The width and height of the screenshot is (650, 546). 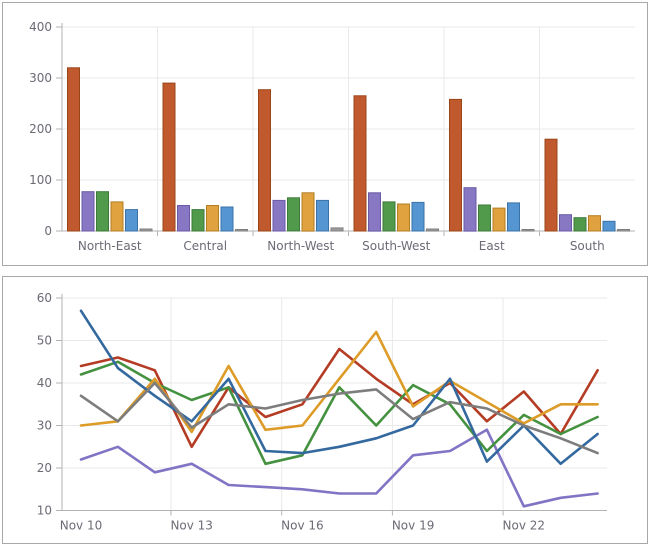 I want to click on bar-rust-East, so click(x=455, y=165).